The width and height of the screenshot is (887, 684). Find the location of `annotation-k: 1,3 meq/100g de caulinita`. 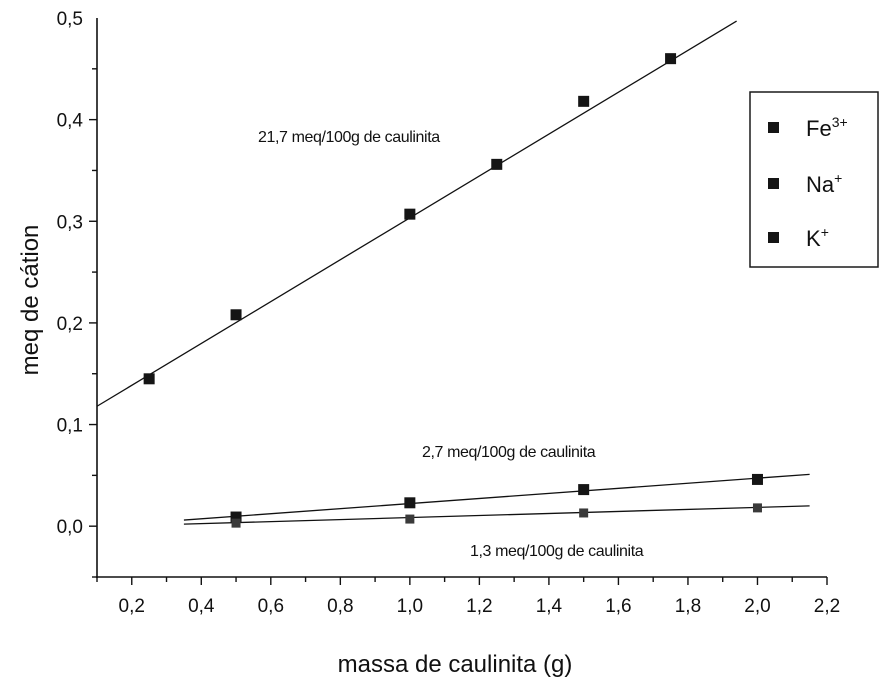

annotation-k: 1,3 meq/100g de caulinita is located at coordinates (557, 551).